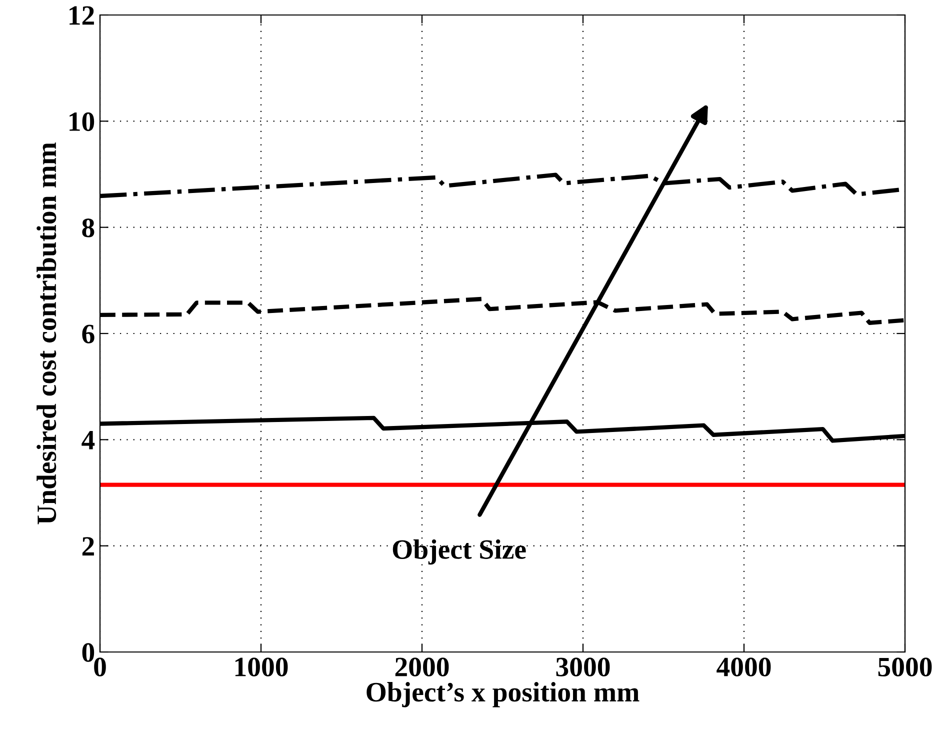 The image size is (944, 738). What do you see at coordinates (82, 122) in the screenshot?
I see `y-tick-label: 10` at bounding box center [82, 122].